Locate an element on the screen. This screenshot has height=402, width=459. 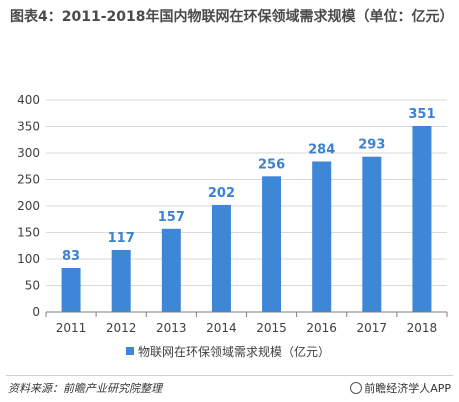
brand-mark: 前瞻经济学人APP is located at coordinates (400, 388).